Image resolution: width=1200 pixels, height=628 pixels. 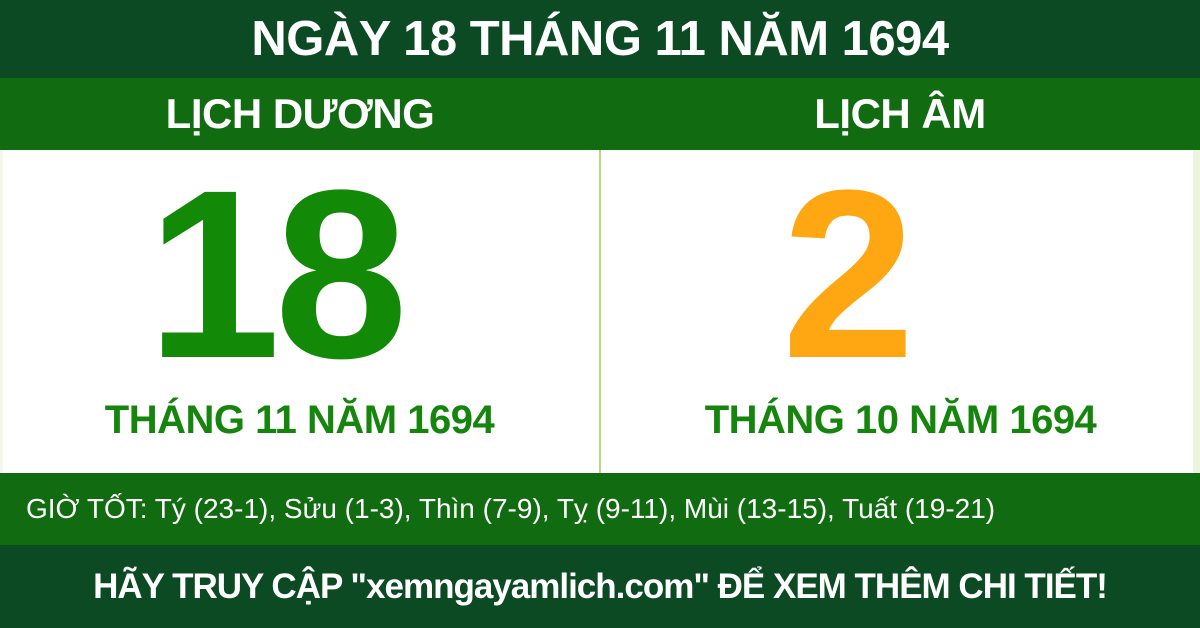 What do you see at coordinates (900, 113) in the screenshot?
I see `lunar-calendar-header: LỊCH ÂM` at bounding box center [900, 113].